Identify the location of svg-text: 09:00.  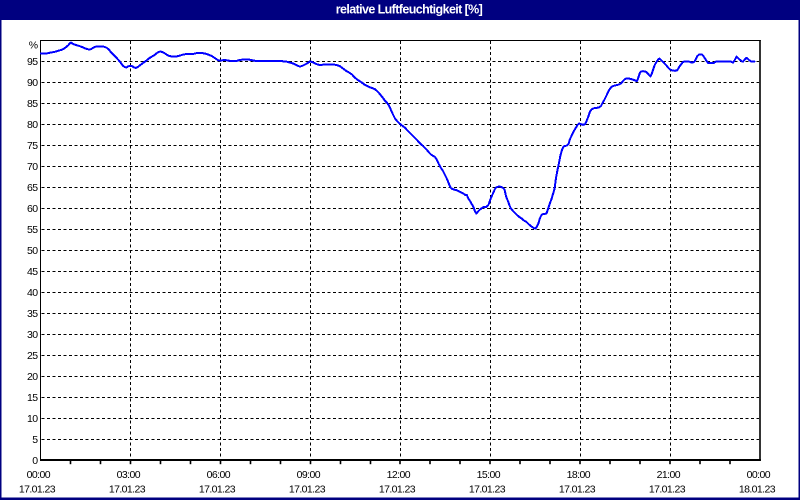
(309, 475).